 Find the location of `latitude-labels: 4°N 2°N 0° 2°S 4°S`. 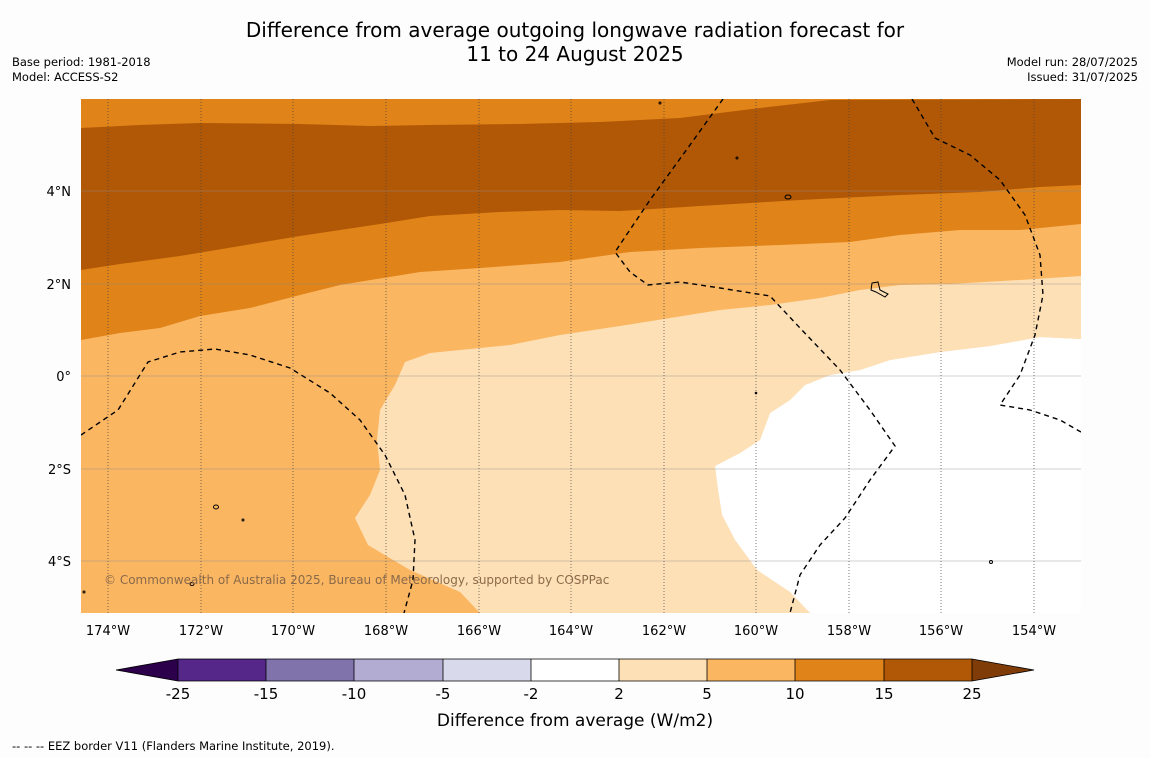

latitude-labels: 4°N 2°N 0° 2°S 4°S is located at coordinates (59, 377).